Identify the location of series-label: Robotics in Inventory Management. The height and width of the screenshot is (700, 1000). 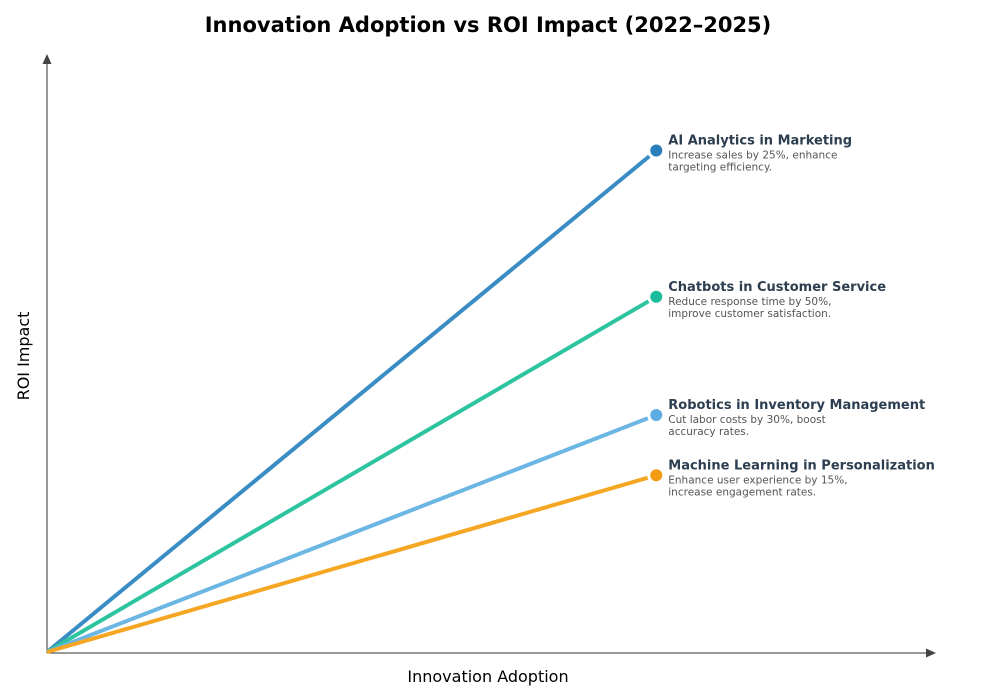
(796, 405).